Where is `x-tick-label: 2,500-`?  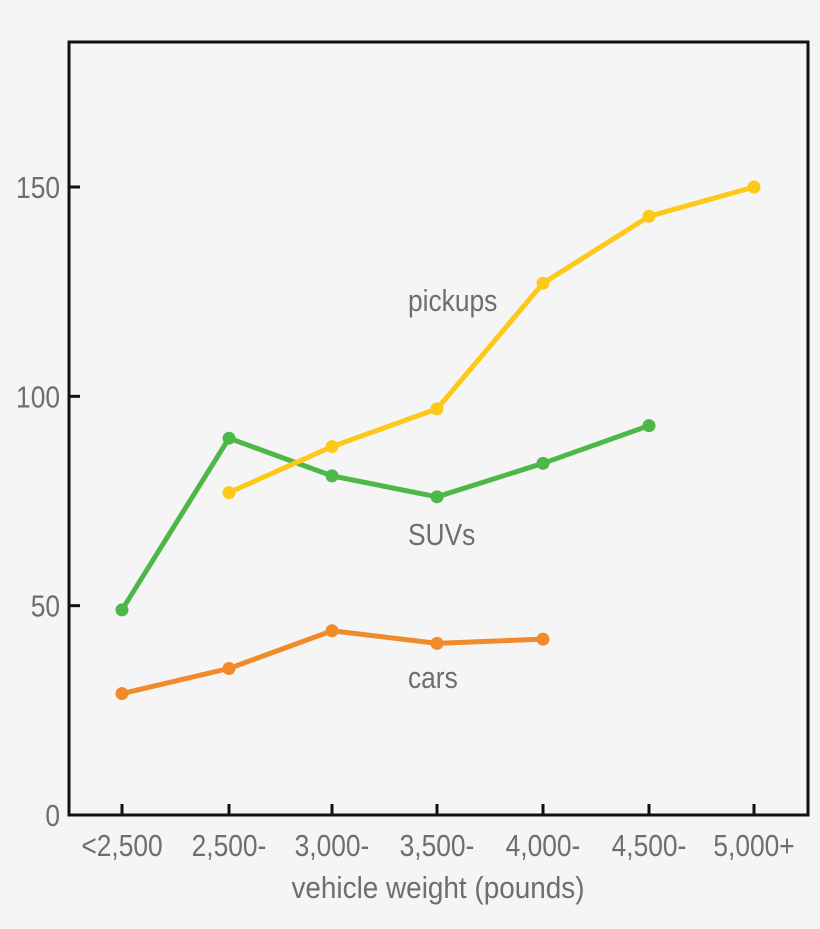 x-tick-label: 2,500- is located at coordinates (229, 846).